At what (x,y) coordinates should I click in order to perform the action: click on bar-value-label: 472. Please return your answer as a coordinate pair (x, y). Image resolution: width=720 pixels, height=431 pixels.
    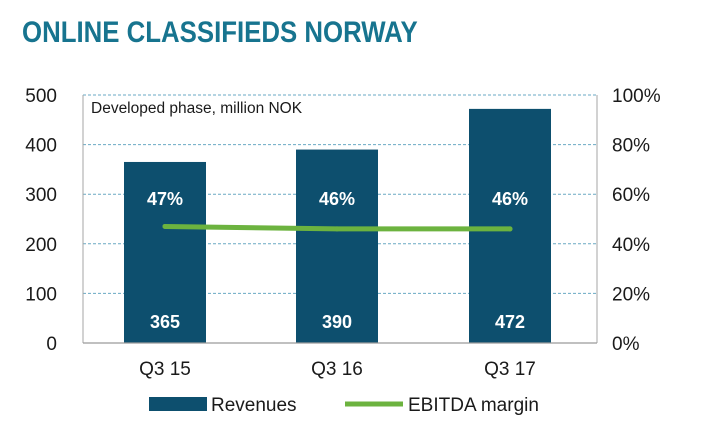
    Looking at the image, I should click on (510, 322).